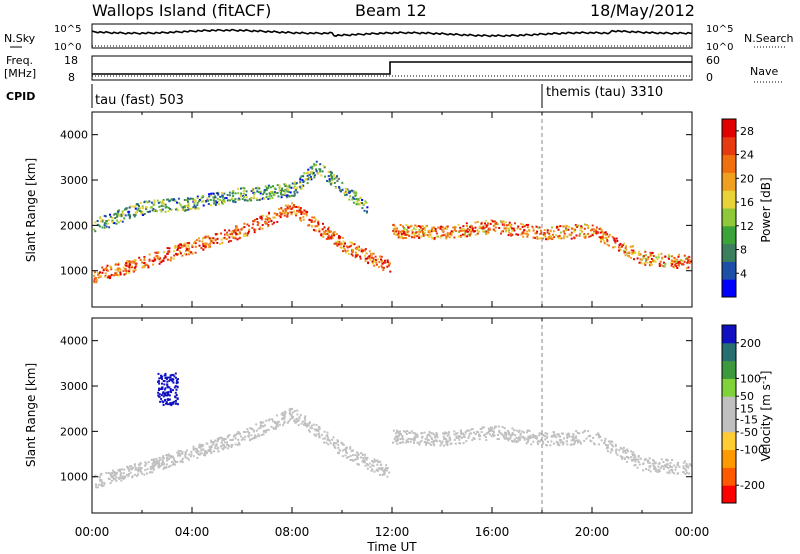 The image size is (800, 554). I want to click on y-tick-label: 4000, so click(74, 135).